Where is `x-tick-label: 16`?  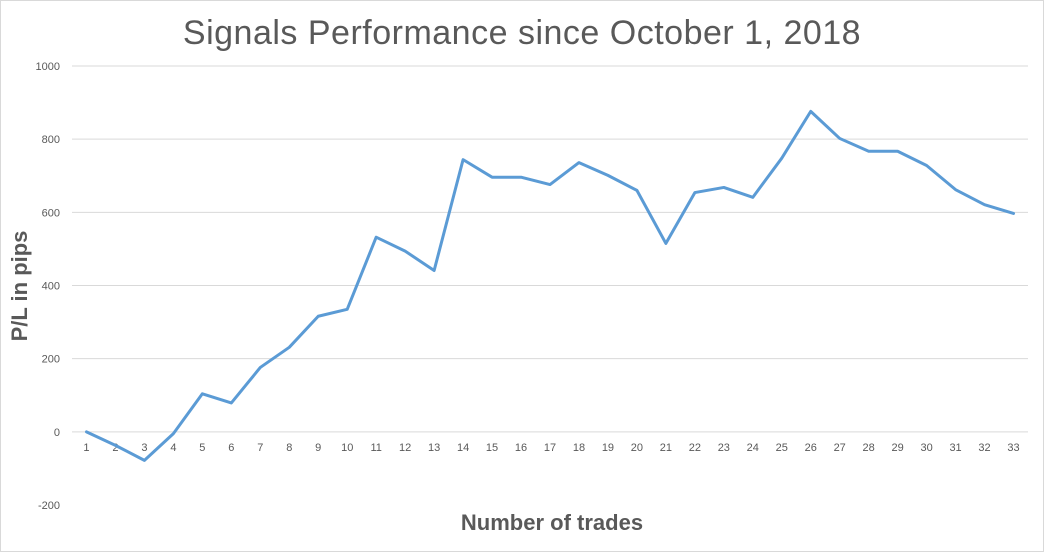 x-tick-label: 16 is located at coordinates (521, 448).